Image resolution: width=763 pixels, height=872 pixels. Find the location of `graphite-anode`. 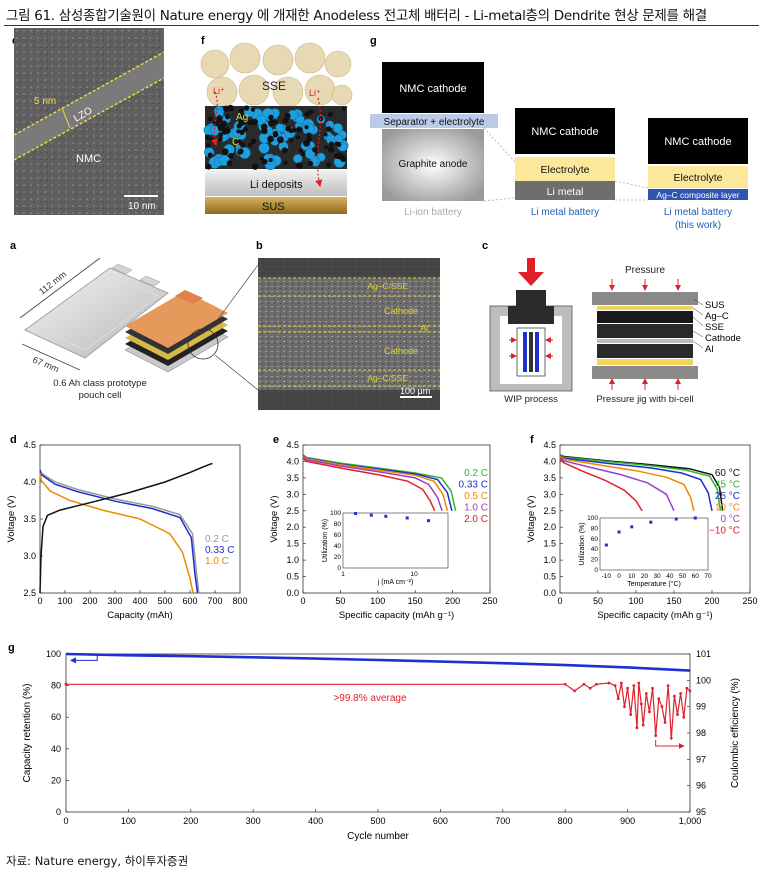

graphite-anode is located at coordinates (433, 165).